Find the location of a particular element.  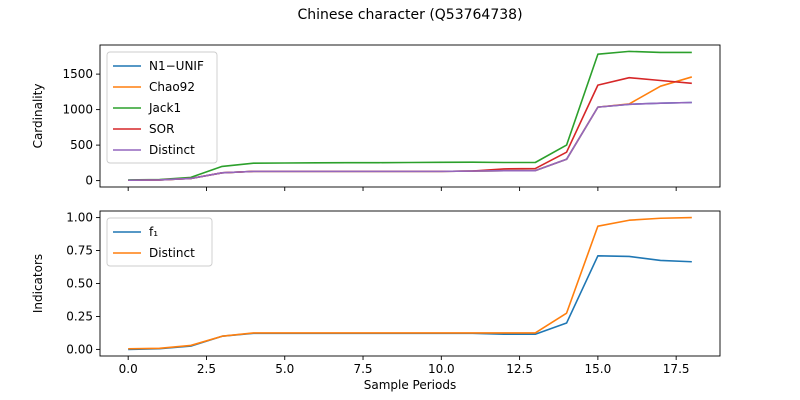

legend-label: Jack1 is located at coordinates (164, 108).